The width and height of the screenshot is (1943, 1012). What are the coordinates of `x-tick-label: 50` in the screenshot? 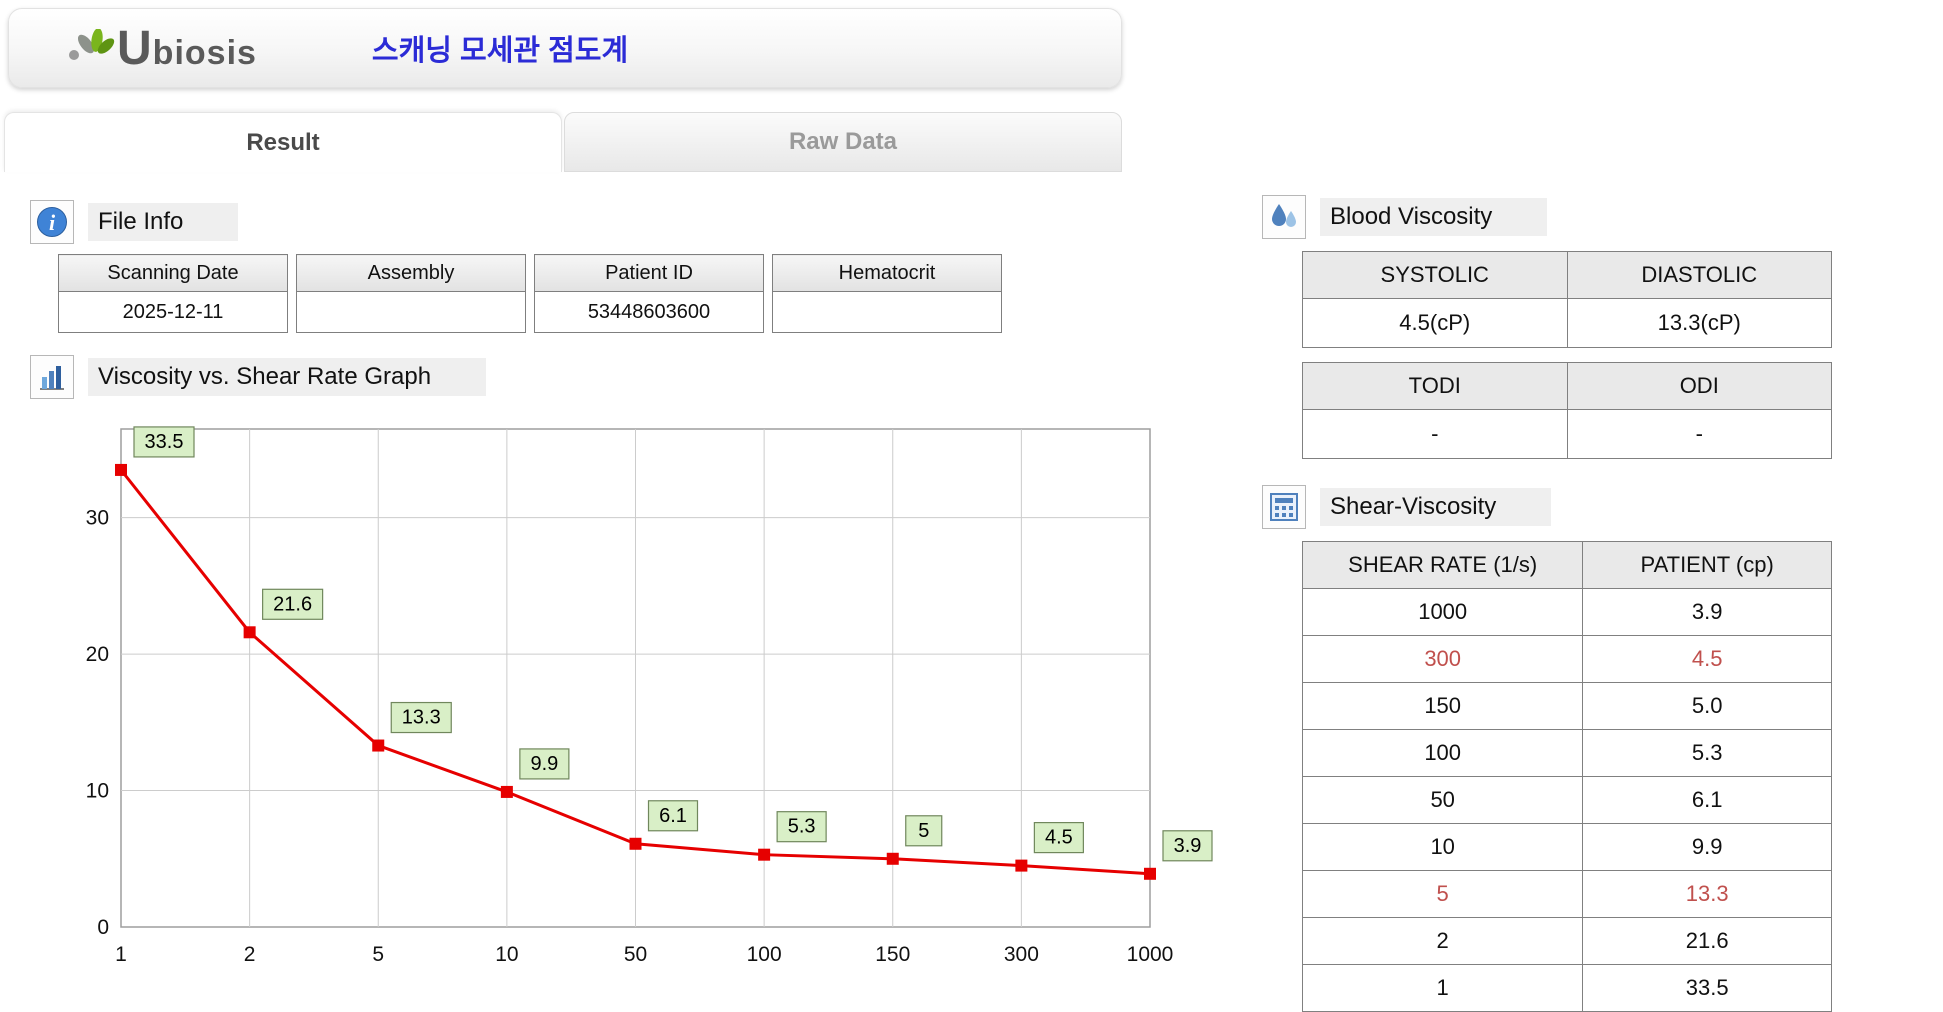 It's located at (635, 954).